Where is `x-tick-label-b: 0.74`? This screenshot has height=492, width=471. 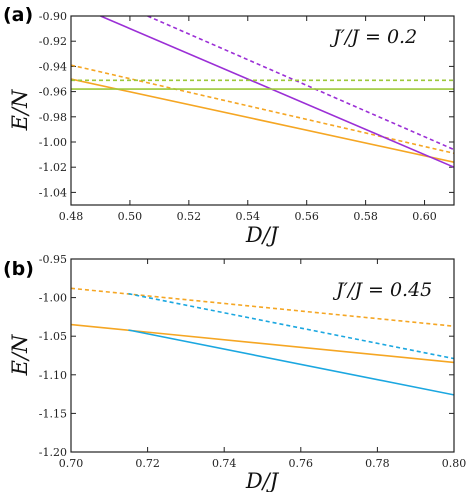
x-tick-label-b: 0.74 is located at coordinates (224, 463).